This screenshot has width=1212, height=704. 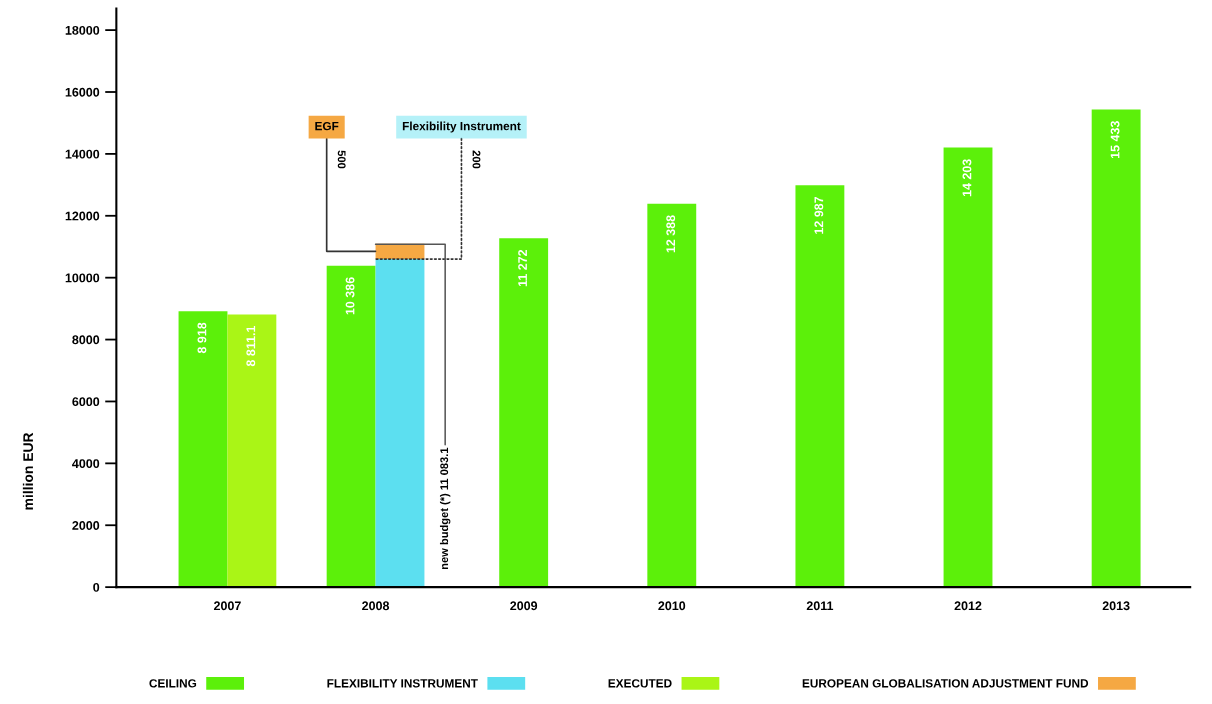 I want to click on legend-label: EXECUTED, so click(x=640, y=683).